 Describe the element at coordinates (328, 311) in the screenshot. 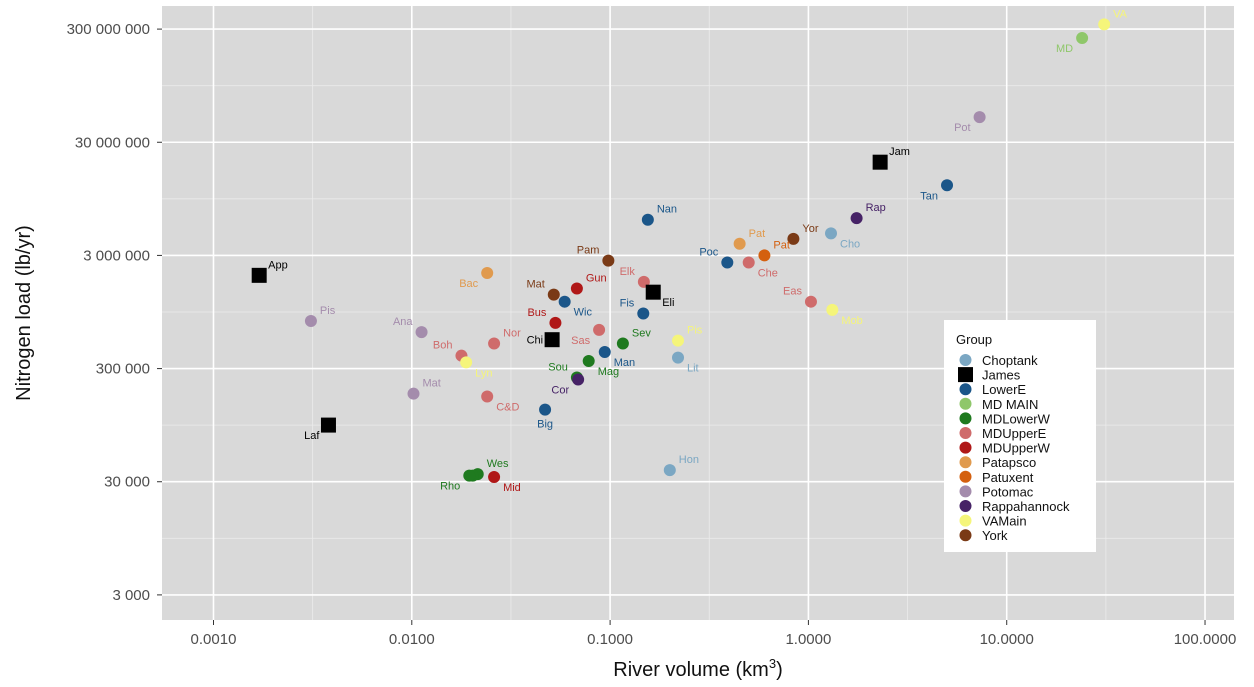

I see `point-label: Pis` at that location.